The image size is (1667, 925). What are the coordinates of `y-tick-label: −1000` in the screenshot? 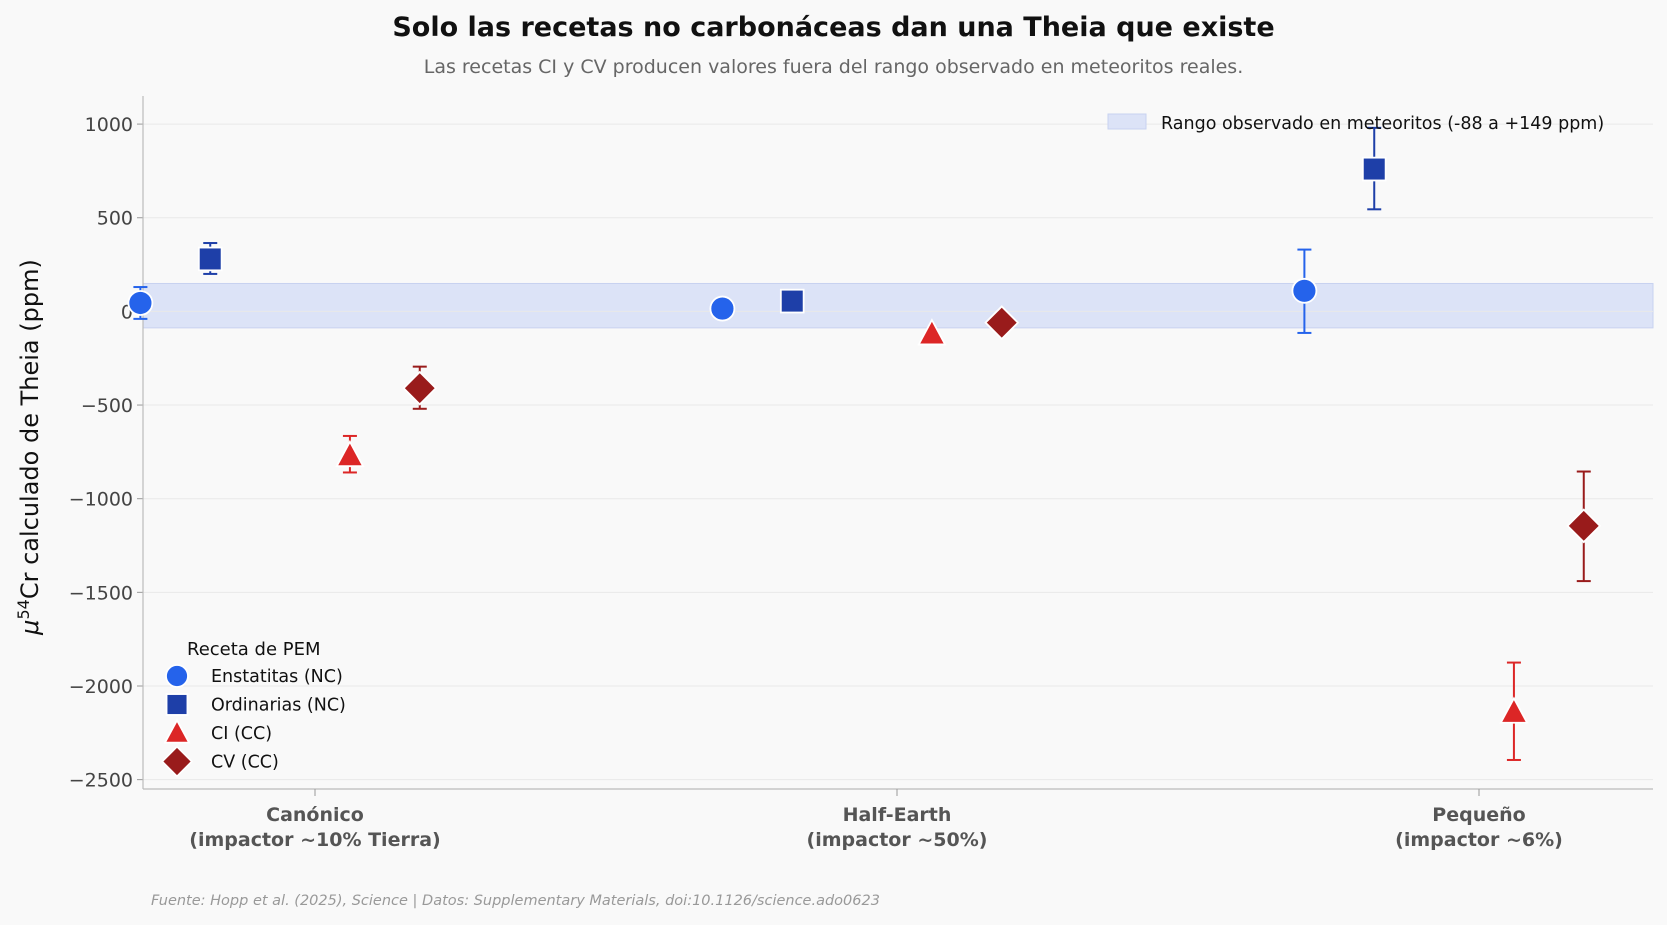 It's located at (101, 500).